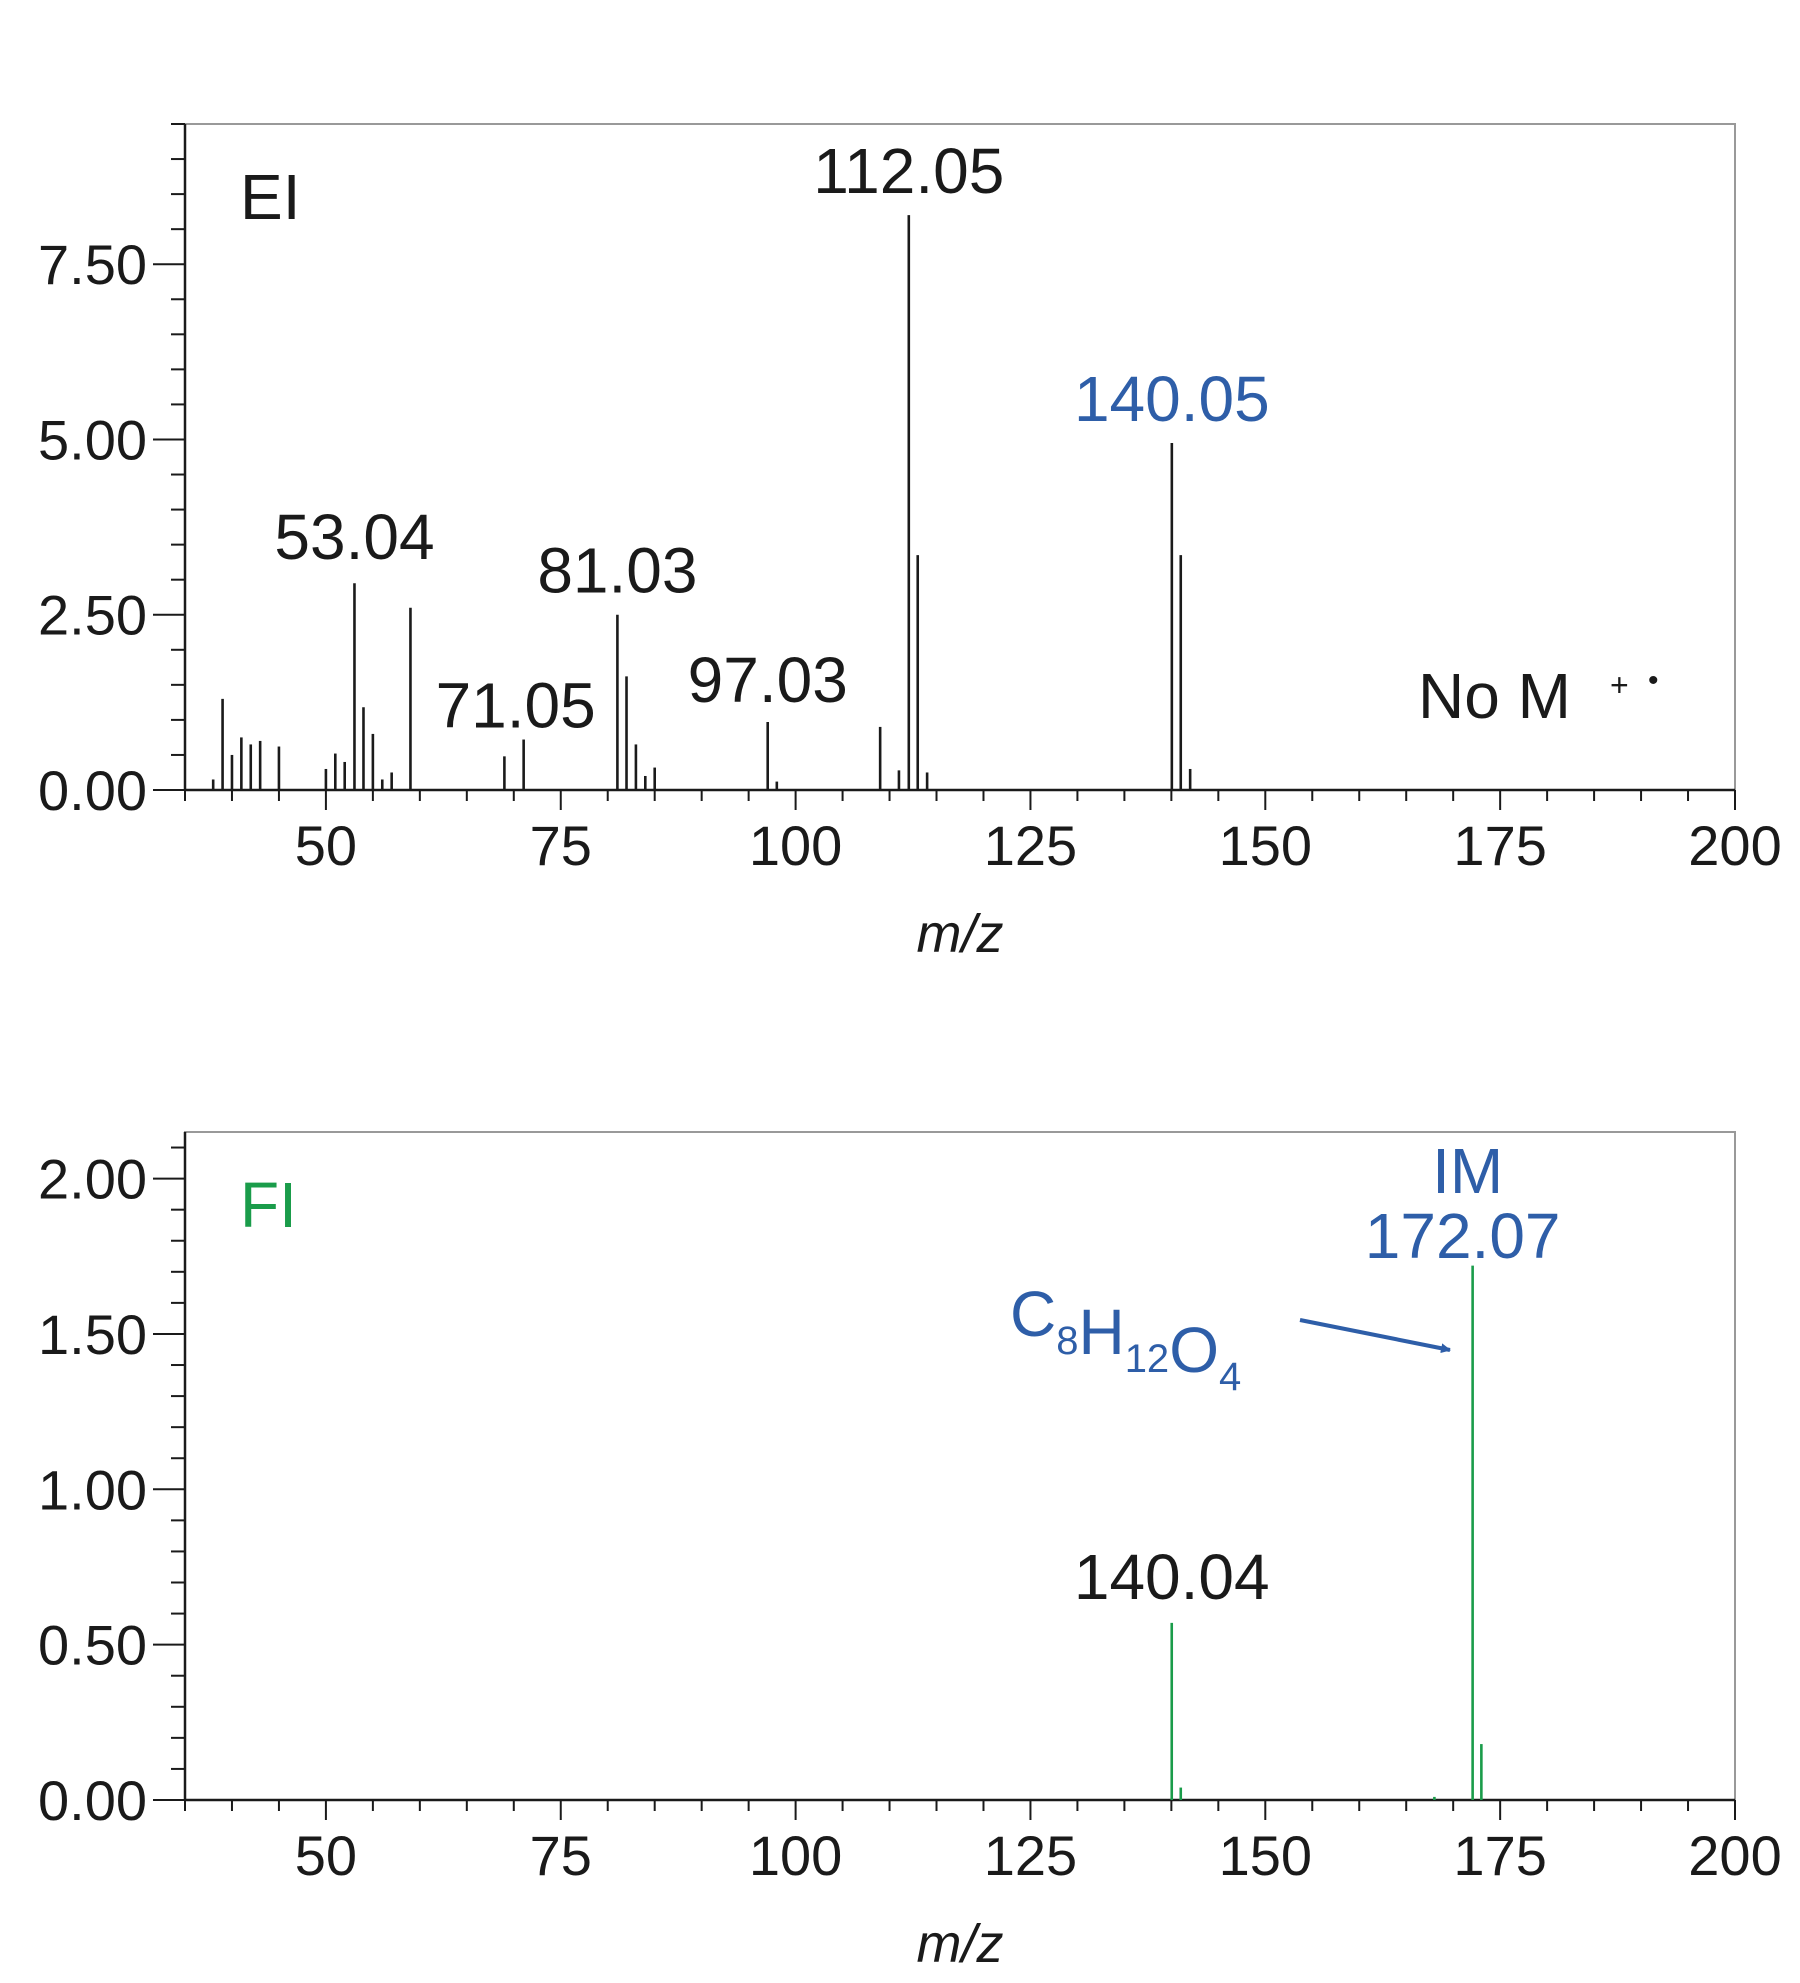 This screenshot has width=1800, height=1983. Describe the element at coordinates (908, 171) in the screenshot. I see `peak-label-112-05: 112.05` at that location.